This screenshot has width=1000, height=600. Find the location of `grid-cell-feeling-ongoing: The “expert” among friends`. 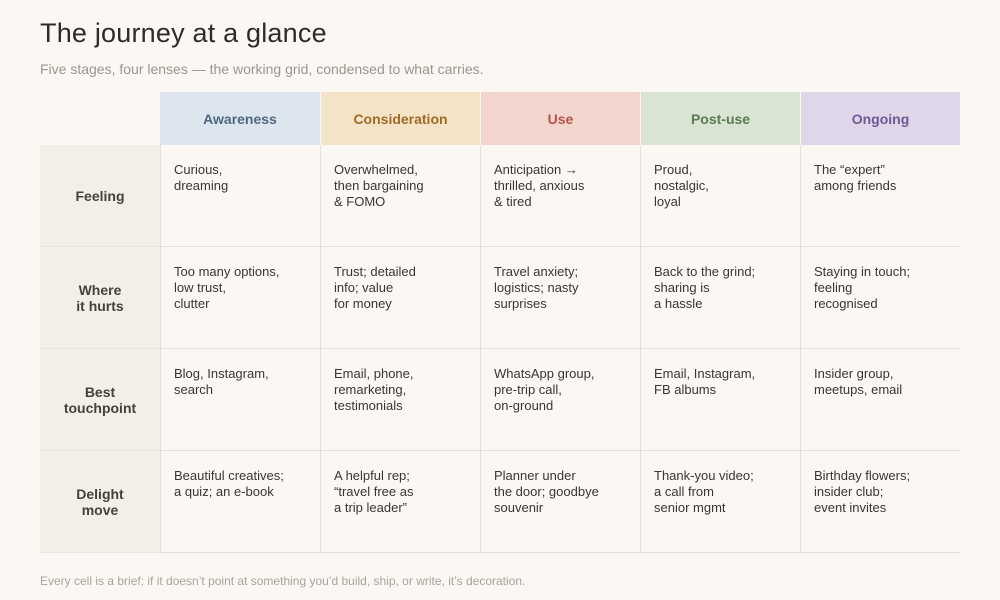

grid-cell-feeling-ongoing: The “expert” among friends is located at coordinates (880, 196).